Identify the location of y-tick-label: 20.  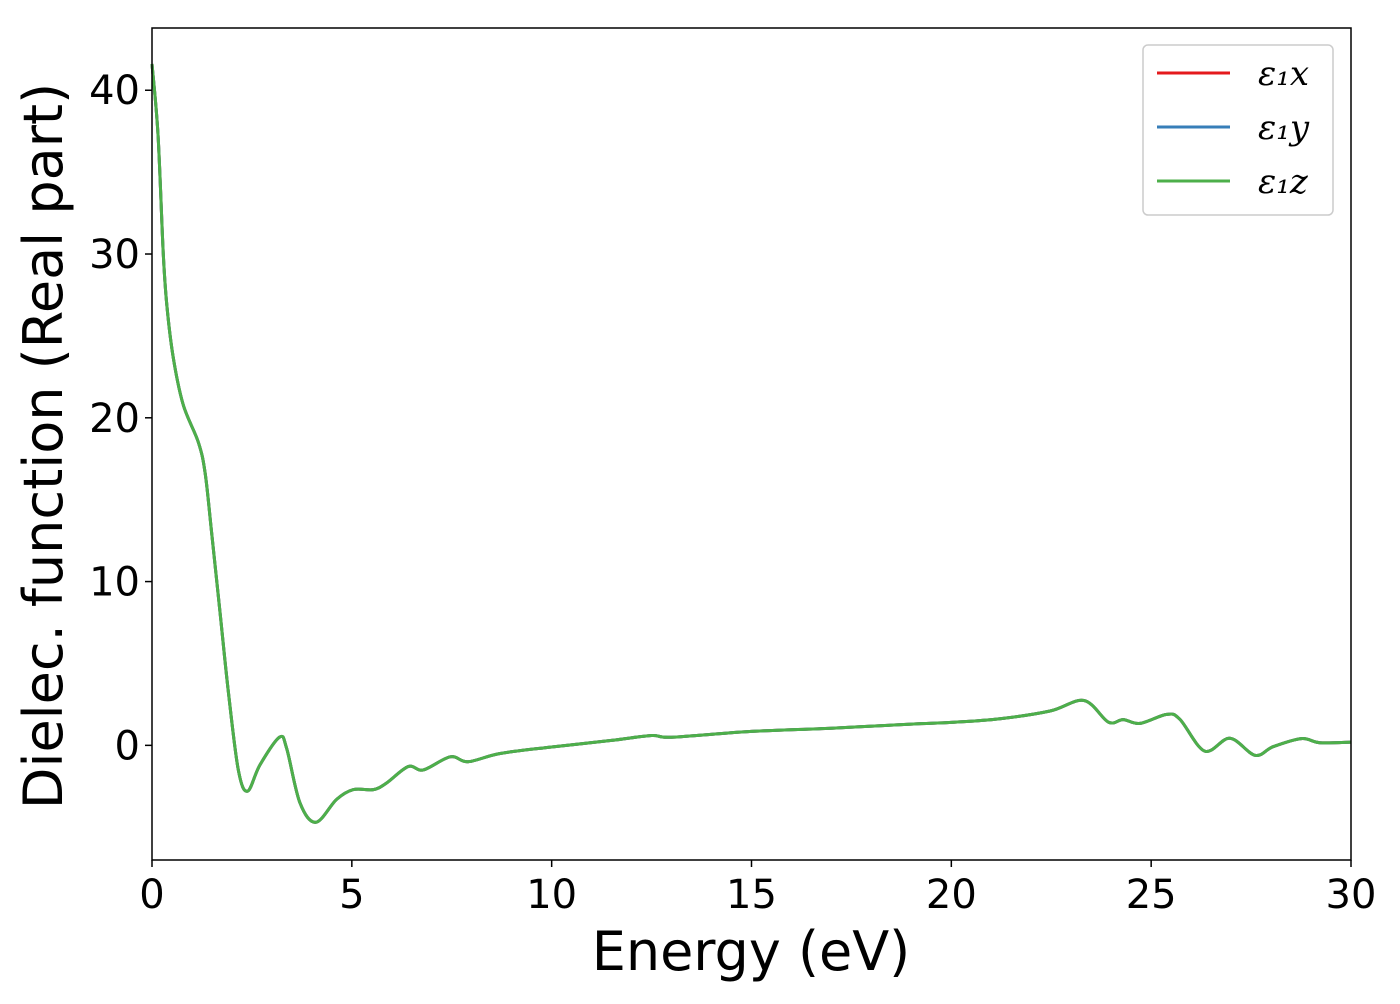
(114, 419).